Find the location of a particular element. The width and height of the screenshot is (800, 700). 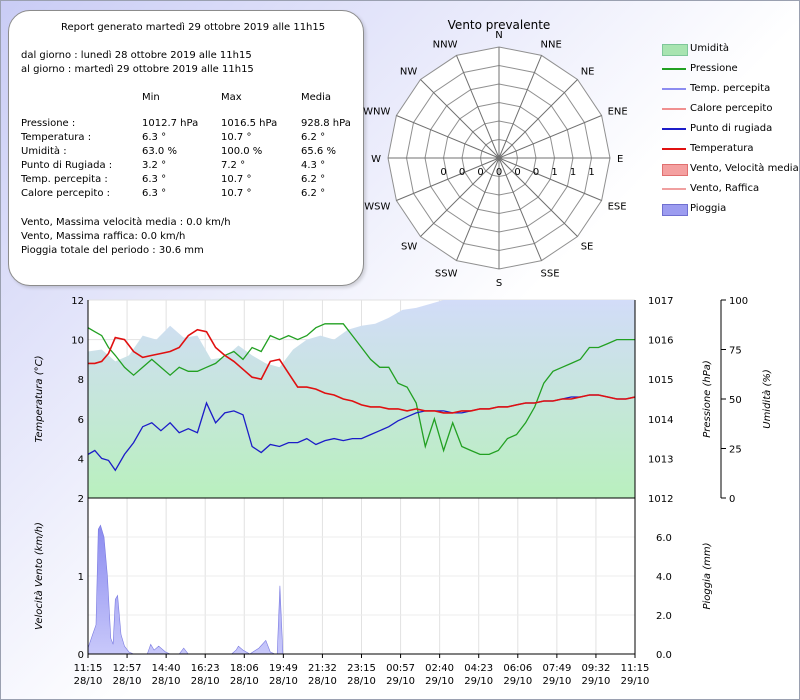

x-tick-label: 07:49 is located at coordinates (556, 668).